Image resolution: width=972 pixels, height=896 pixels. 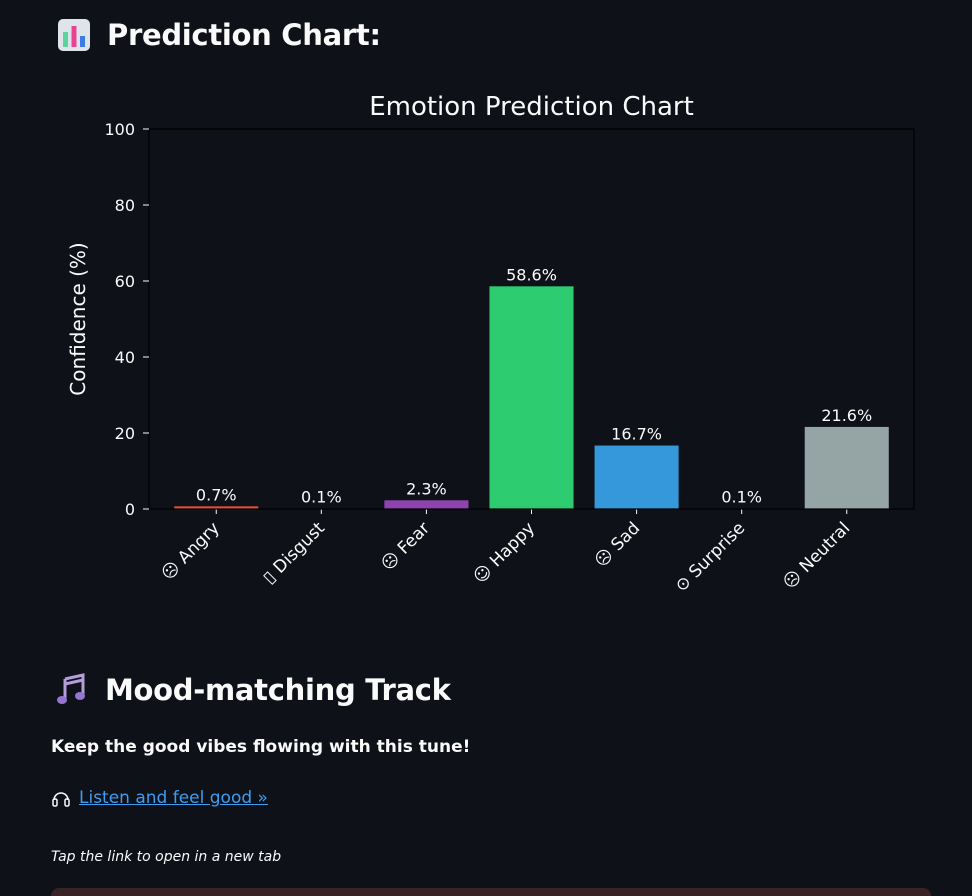 I want to click on y-tick-label: 0, so click(x=130, y=509).